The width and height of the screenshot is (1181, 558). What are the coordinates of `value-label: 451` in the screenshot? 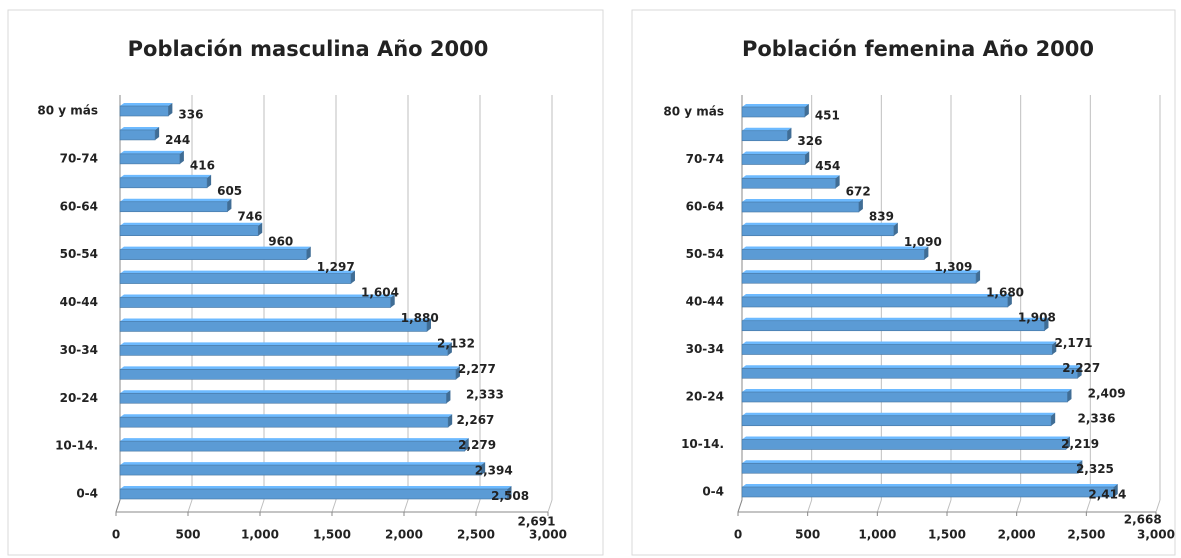 It's located at (827, 116).